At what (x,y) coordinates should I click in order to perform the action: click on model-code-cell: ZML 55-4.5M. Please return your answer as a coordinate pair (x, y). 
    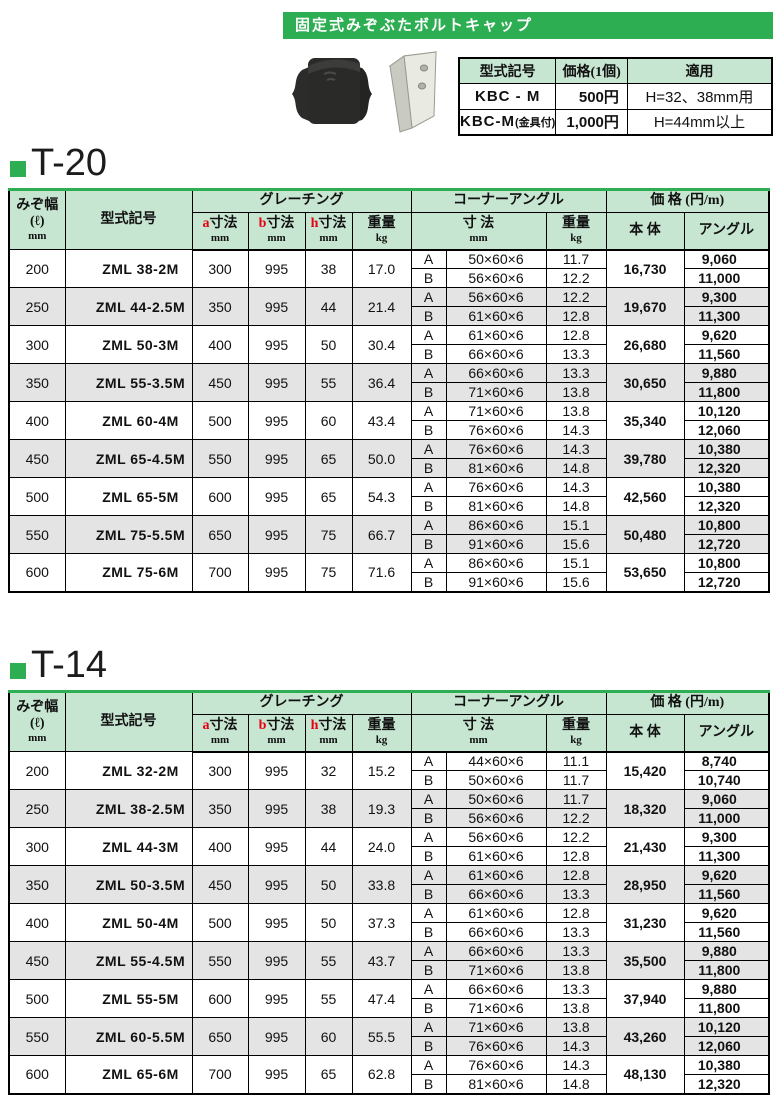
    Looking at the image, I should click on (128, 960).